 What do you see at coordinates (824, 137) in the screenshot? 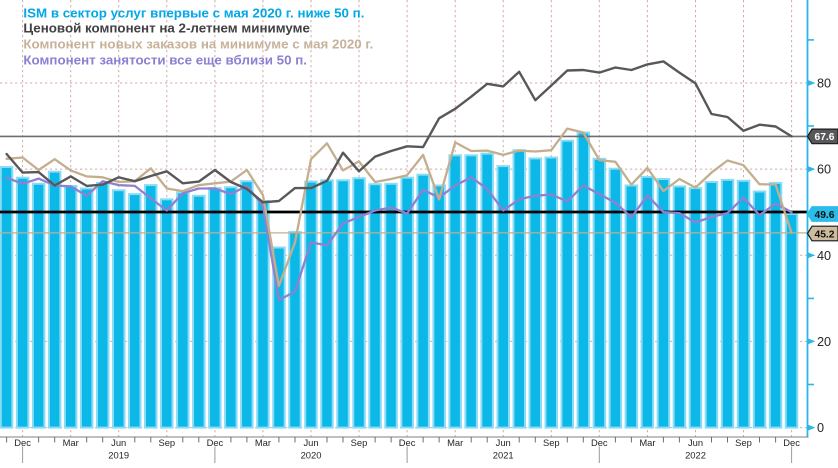
I see `svg-text: 67.6` at bounding box center [824, 137].